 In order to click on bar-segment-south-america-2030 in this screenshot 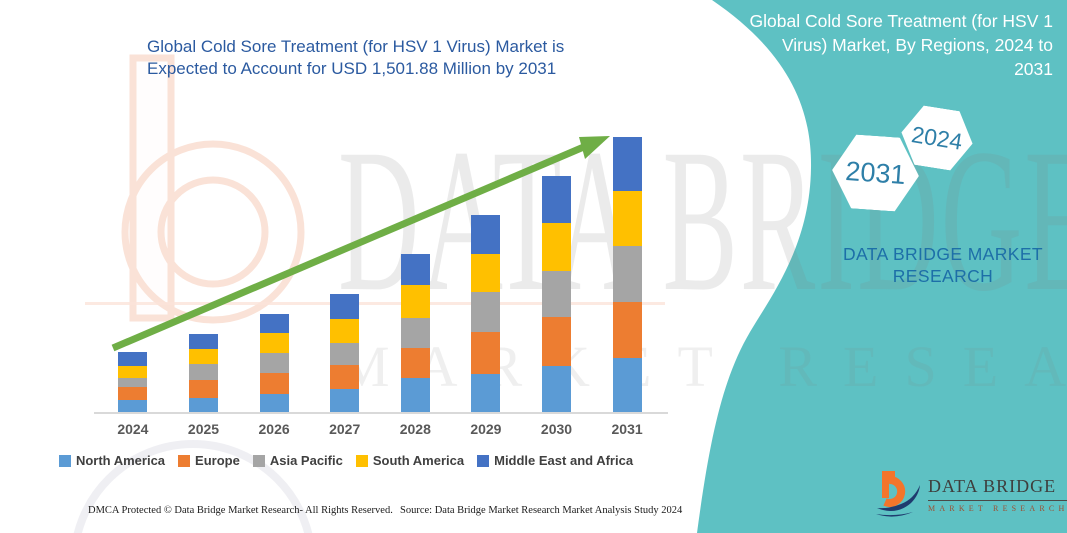, I will do `click(556, 247)`.